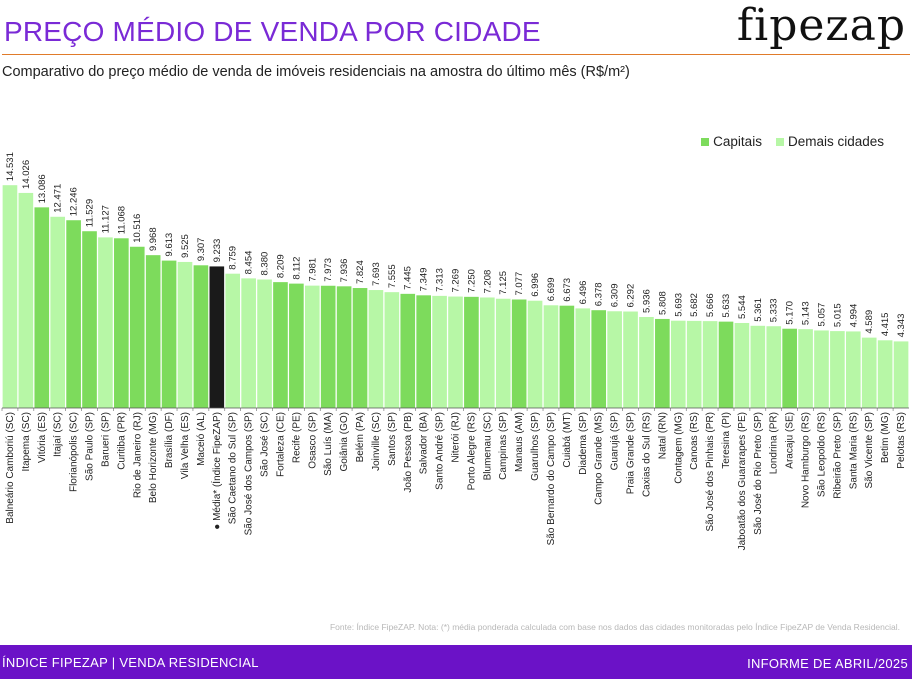 The image size is (912, 679). Describe the element at coordinates (837, 315) in the screenshot. I see `value-label-52: 5.015` at that location.